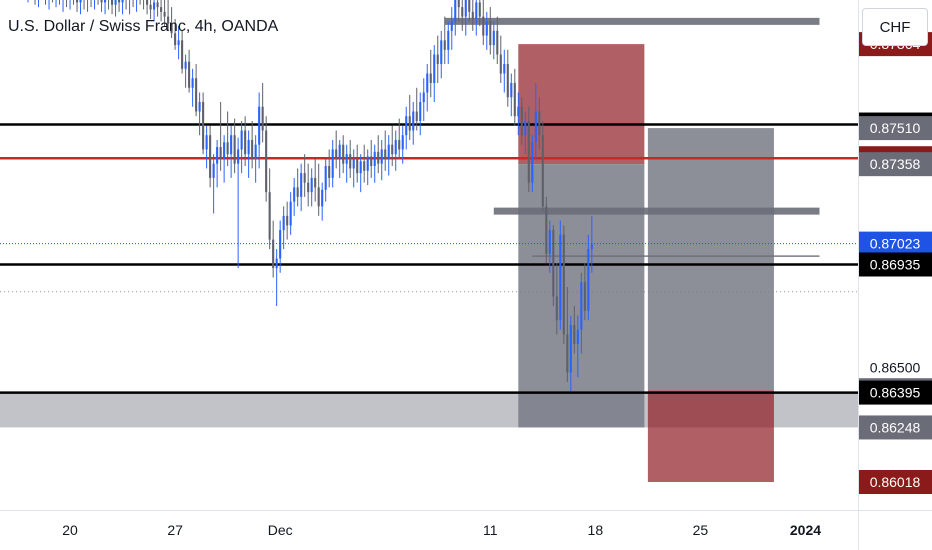  Describe the element at coordinates (895, 164) in the screenshot. I see `price-label-text: 0.87358` at that location.